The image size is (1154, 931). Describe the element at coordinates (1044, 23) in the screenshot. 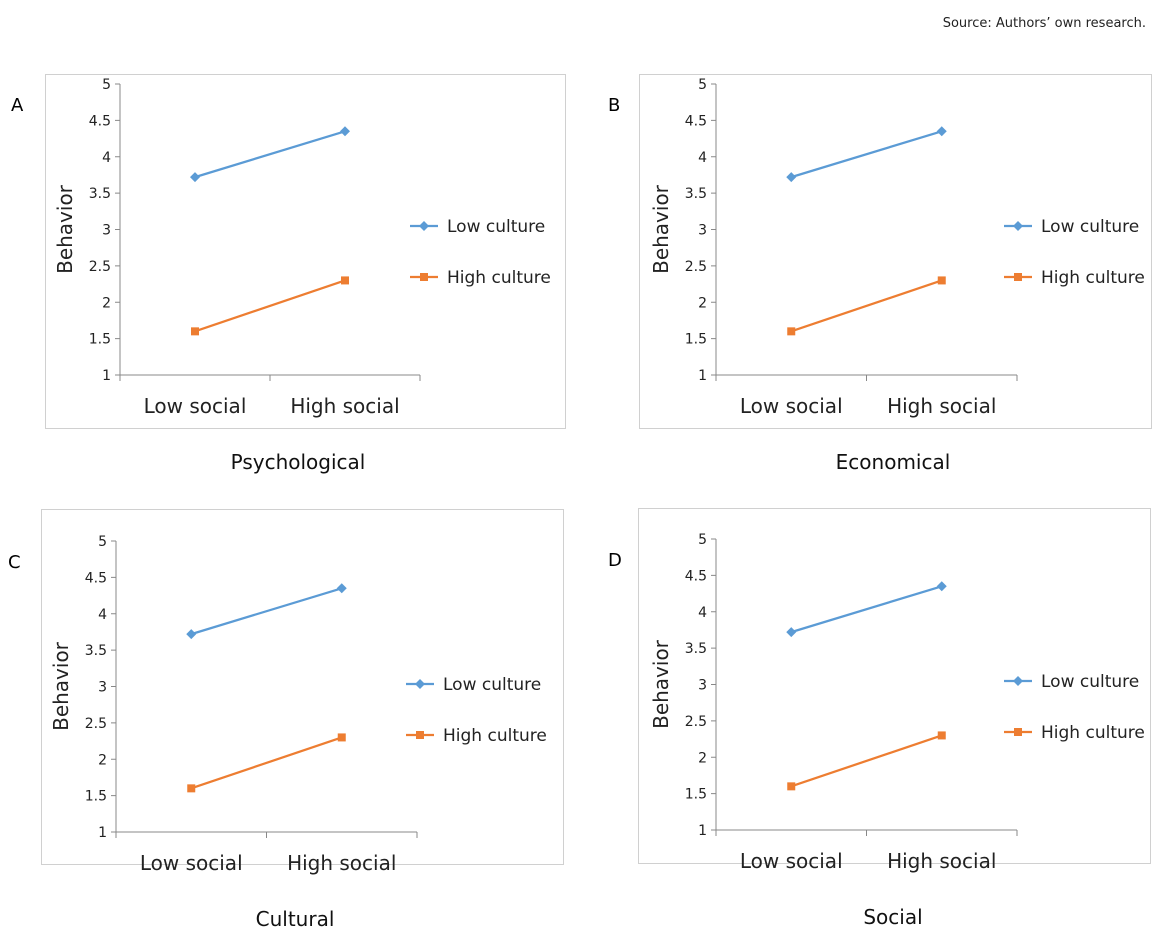

I see `source-note: Source: Authors’ own research.` at that location.